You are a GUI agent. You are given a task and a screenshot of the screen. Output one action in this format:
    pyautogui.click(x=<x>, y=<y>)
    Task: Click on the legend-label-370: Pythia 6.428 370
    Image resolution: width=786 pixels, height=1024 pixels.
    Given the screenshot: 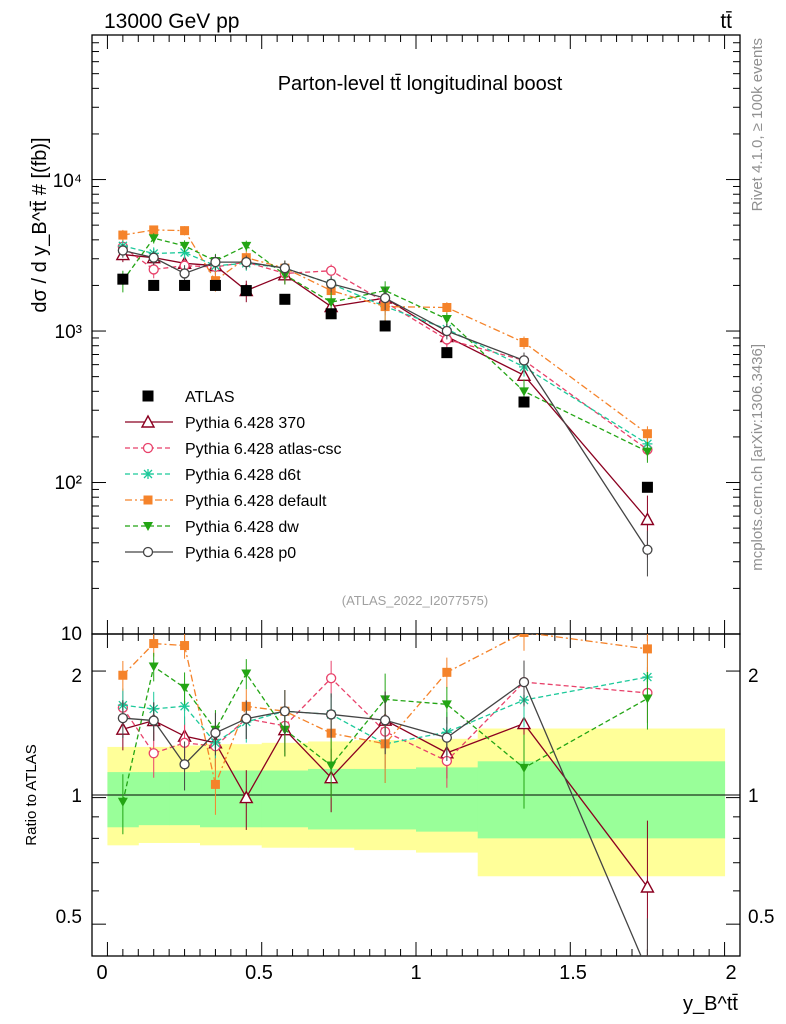 What is the action you would take?
    pyautogui.click(x=245, y=423)
    